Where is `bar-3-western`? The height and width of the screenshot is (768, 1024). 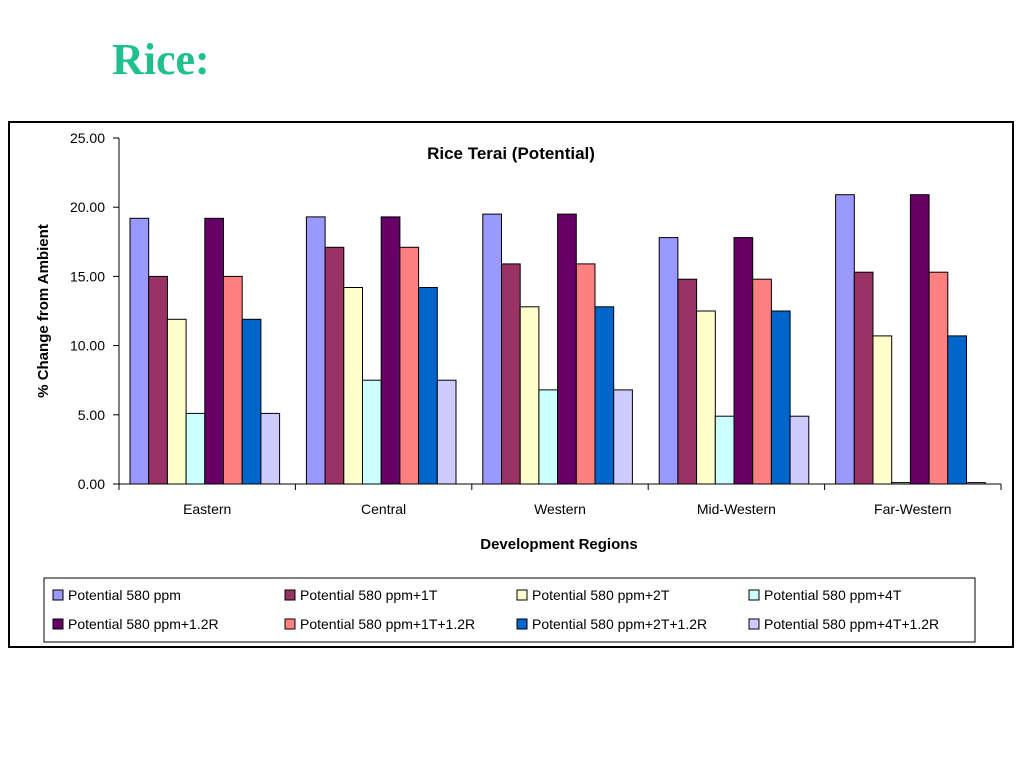 bar-3-western is located at coordinates (529, 395).